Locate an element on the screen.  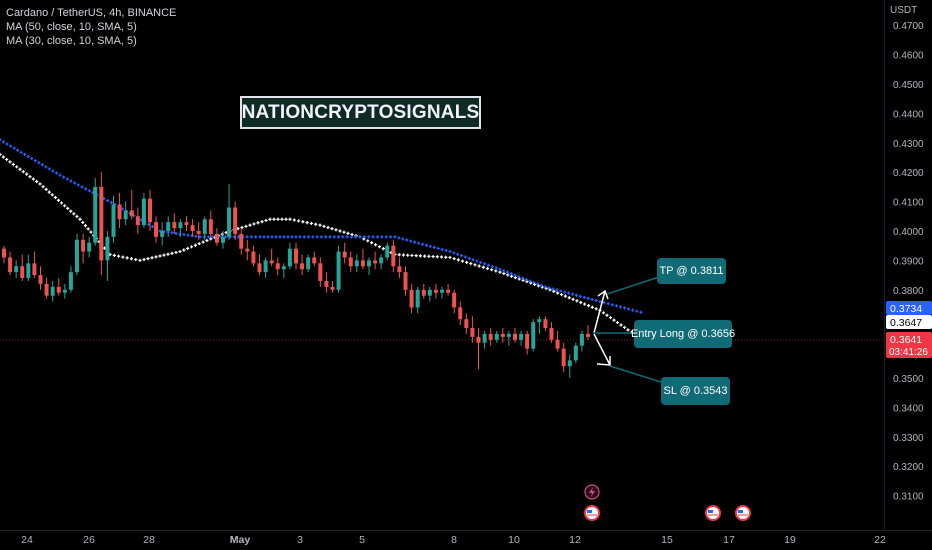
ma-50-legend: MA (50, close, 10, SMA, 5) is located at coordinates (71, 27).